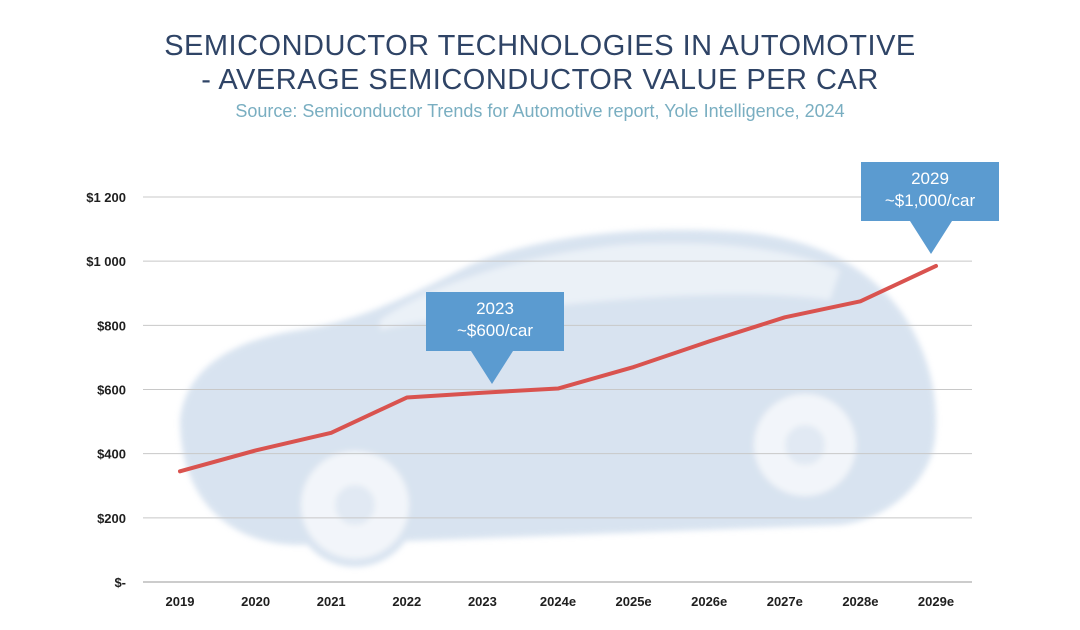  I want to click on chart-title-line1: SEMICONDUCTOR TECHNOLOGIES IN AUTOMOTIVE, so click(540, 46).